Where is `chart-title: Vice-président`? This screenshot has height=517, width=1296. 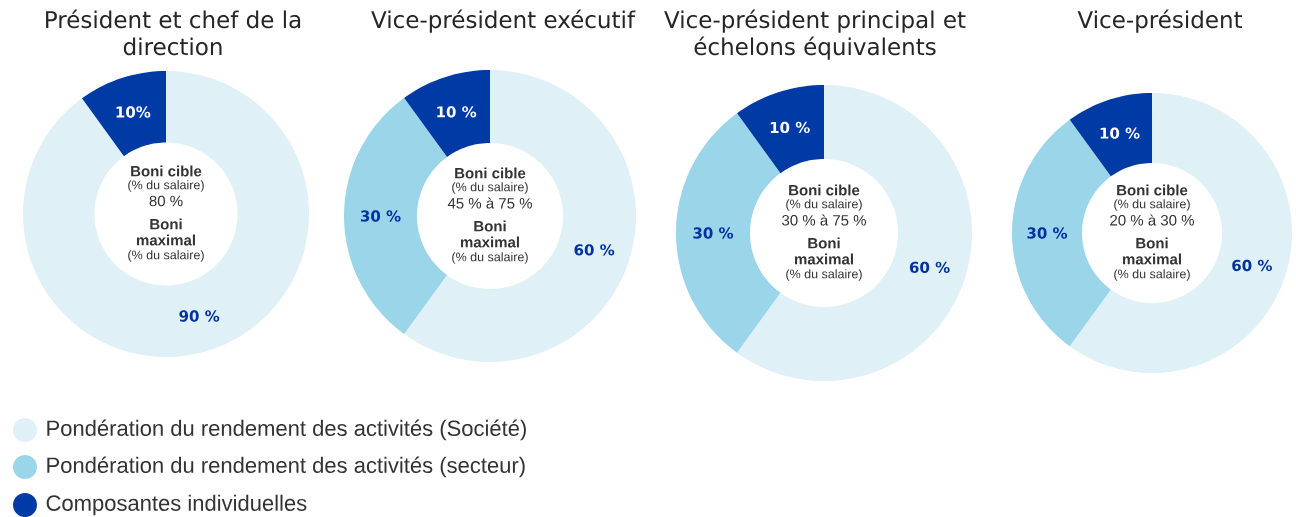 chart-title: Vice-président is located at coordinates (1160, 21).